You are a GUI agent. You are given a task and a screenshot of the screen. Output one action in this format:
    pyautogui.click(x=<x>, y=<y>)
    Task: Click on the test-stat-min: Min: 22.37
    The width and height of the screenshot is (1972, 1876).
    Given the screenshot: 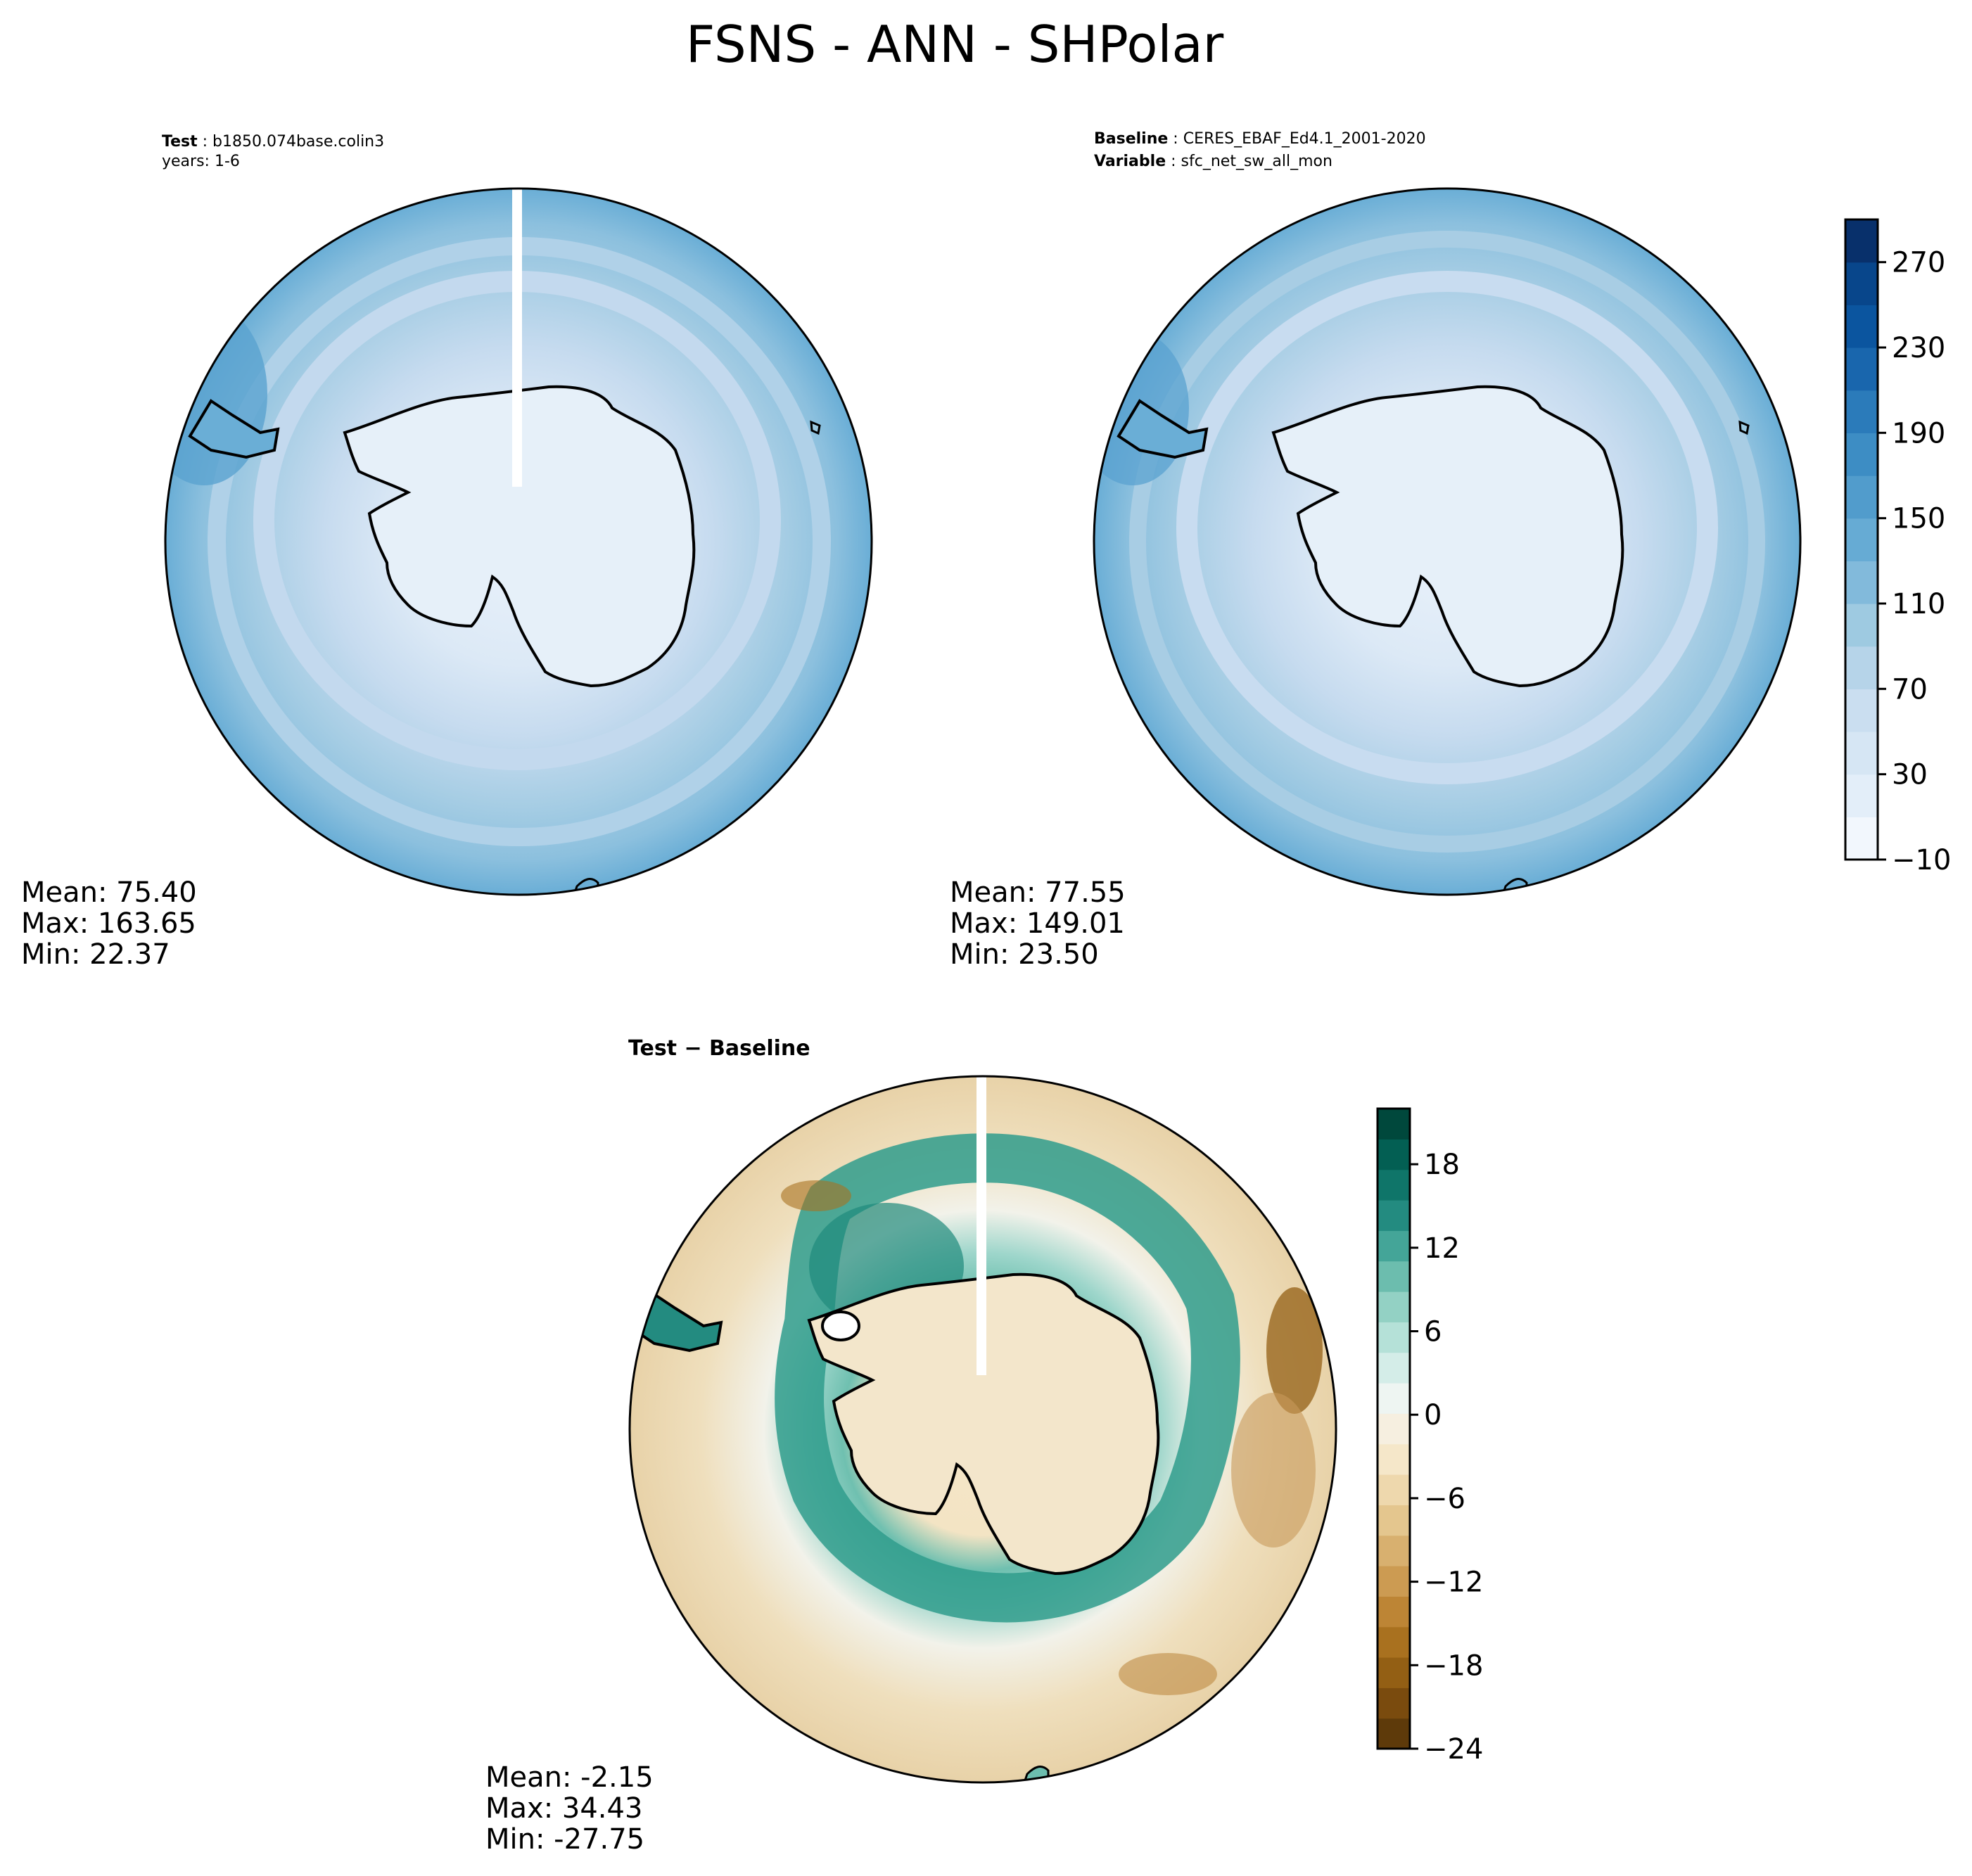 What is the action you would take?
    pyautogui.click(x=96, y=955)
    